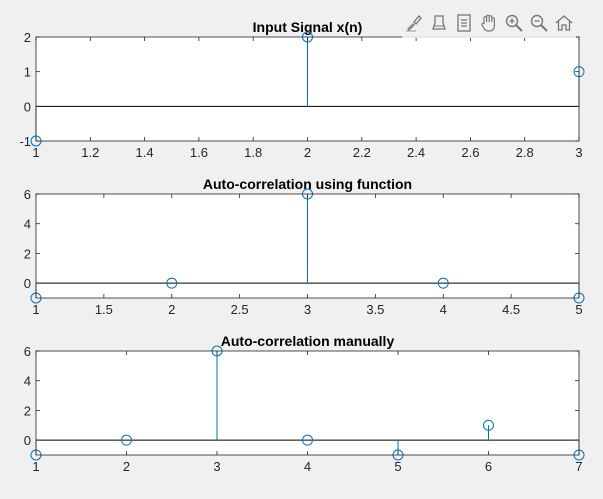 This screenshot has width=603, height=499. What do you see at coordinates (27, 72) in the screenshot?
I see `y-tick-label: 1` at bounding box center [27, 72].